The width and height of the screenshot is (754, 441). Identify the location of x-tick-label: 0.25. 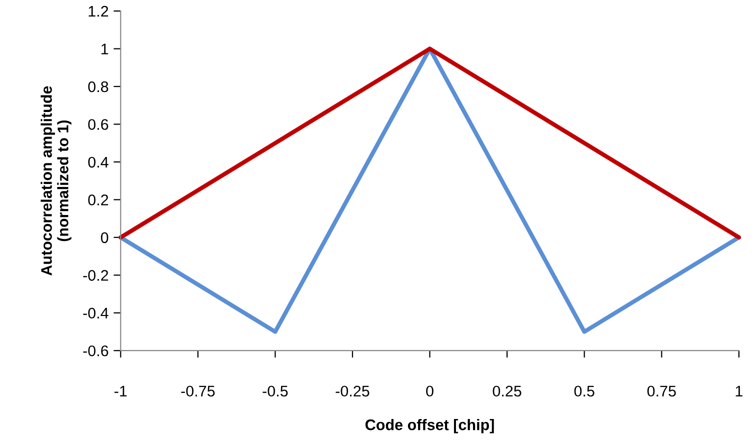
(507, 391).